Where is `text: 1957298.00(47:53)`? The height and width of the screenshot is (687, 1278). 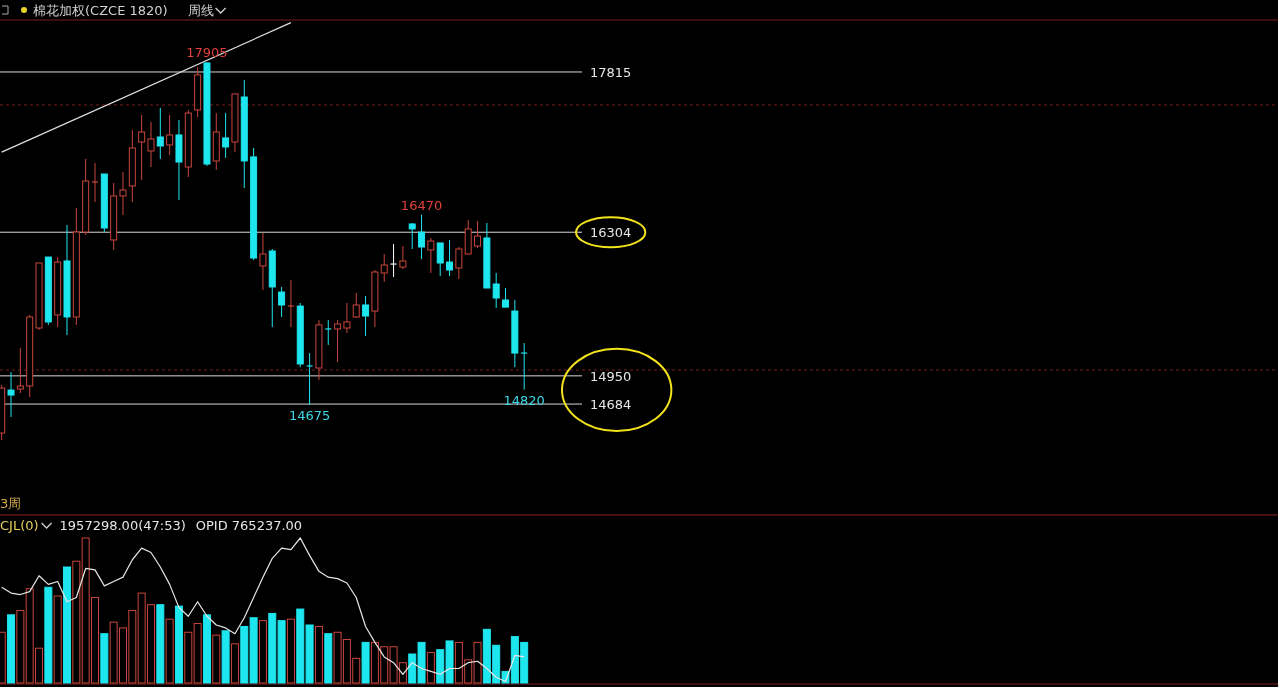 text: 1957298.00(47:53) is located at coordinates (122, 525).